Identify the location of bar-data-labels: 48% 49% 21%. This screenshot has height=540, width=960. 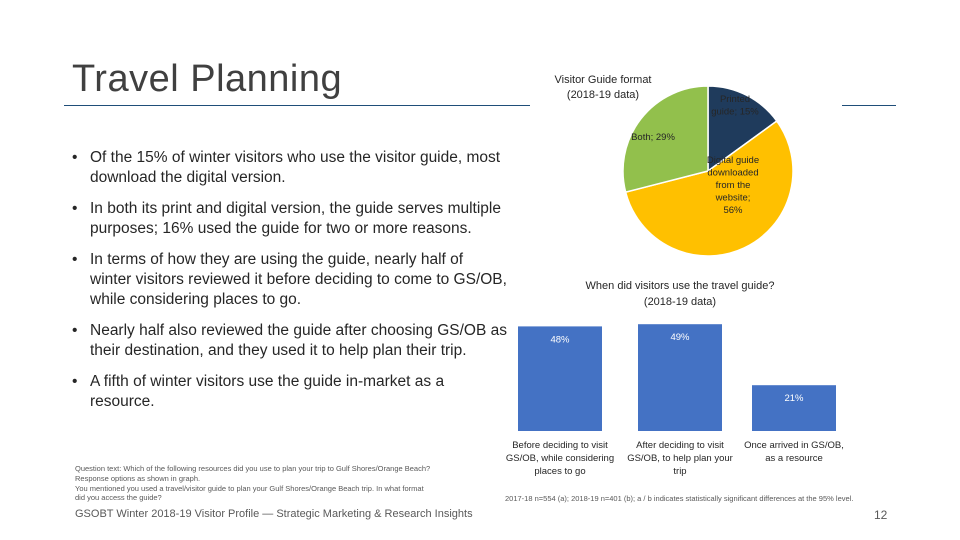
(677, 368).